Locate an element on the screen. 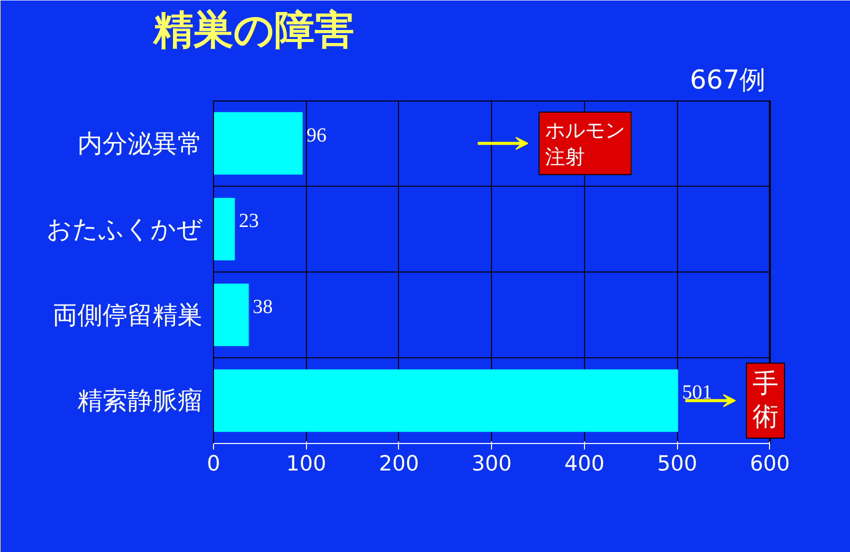 This screenshot has height=552, width=850. x-tick-label: 600 is located at coordinates (770, 464).